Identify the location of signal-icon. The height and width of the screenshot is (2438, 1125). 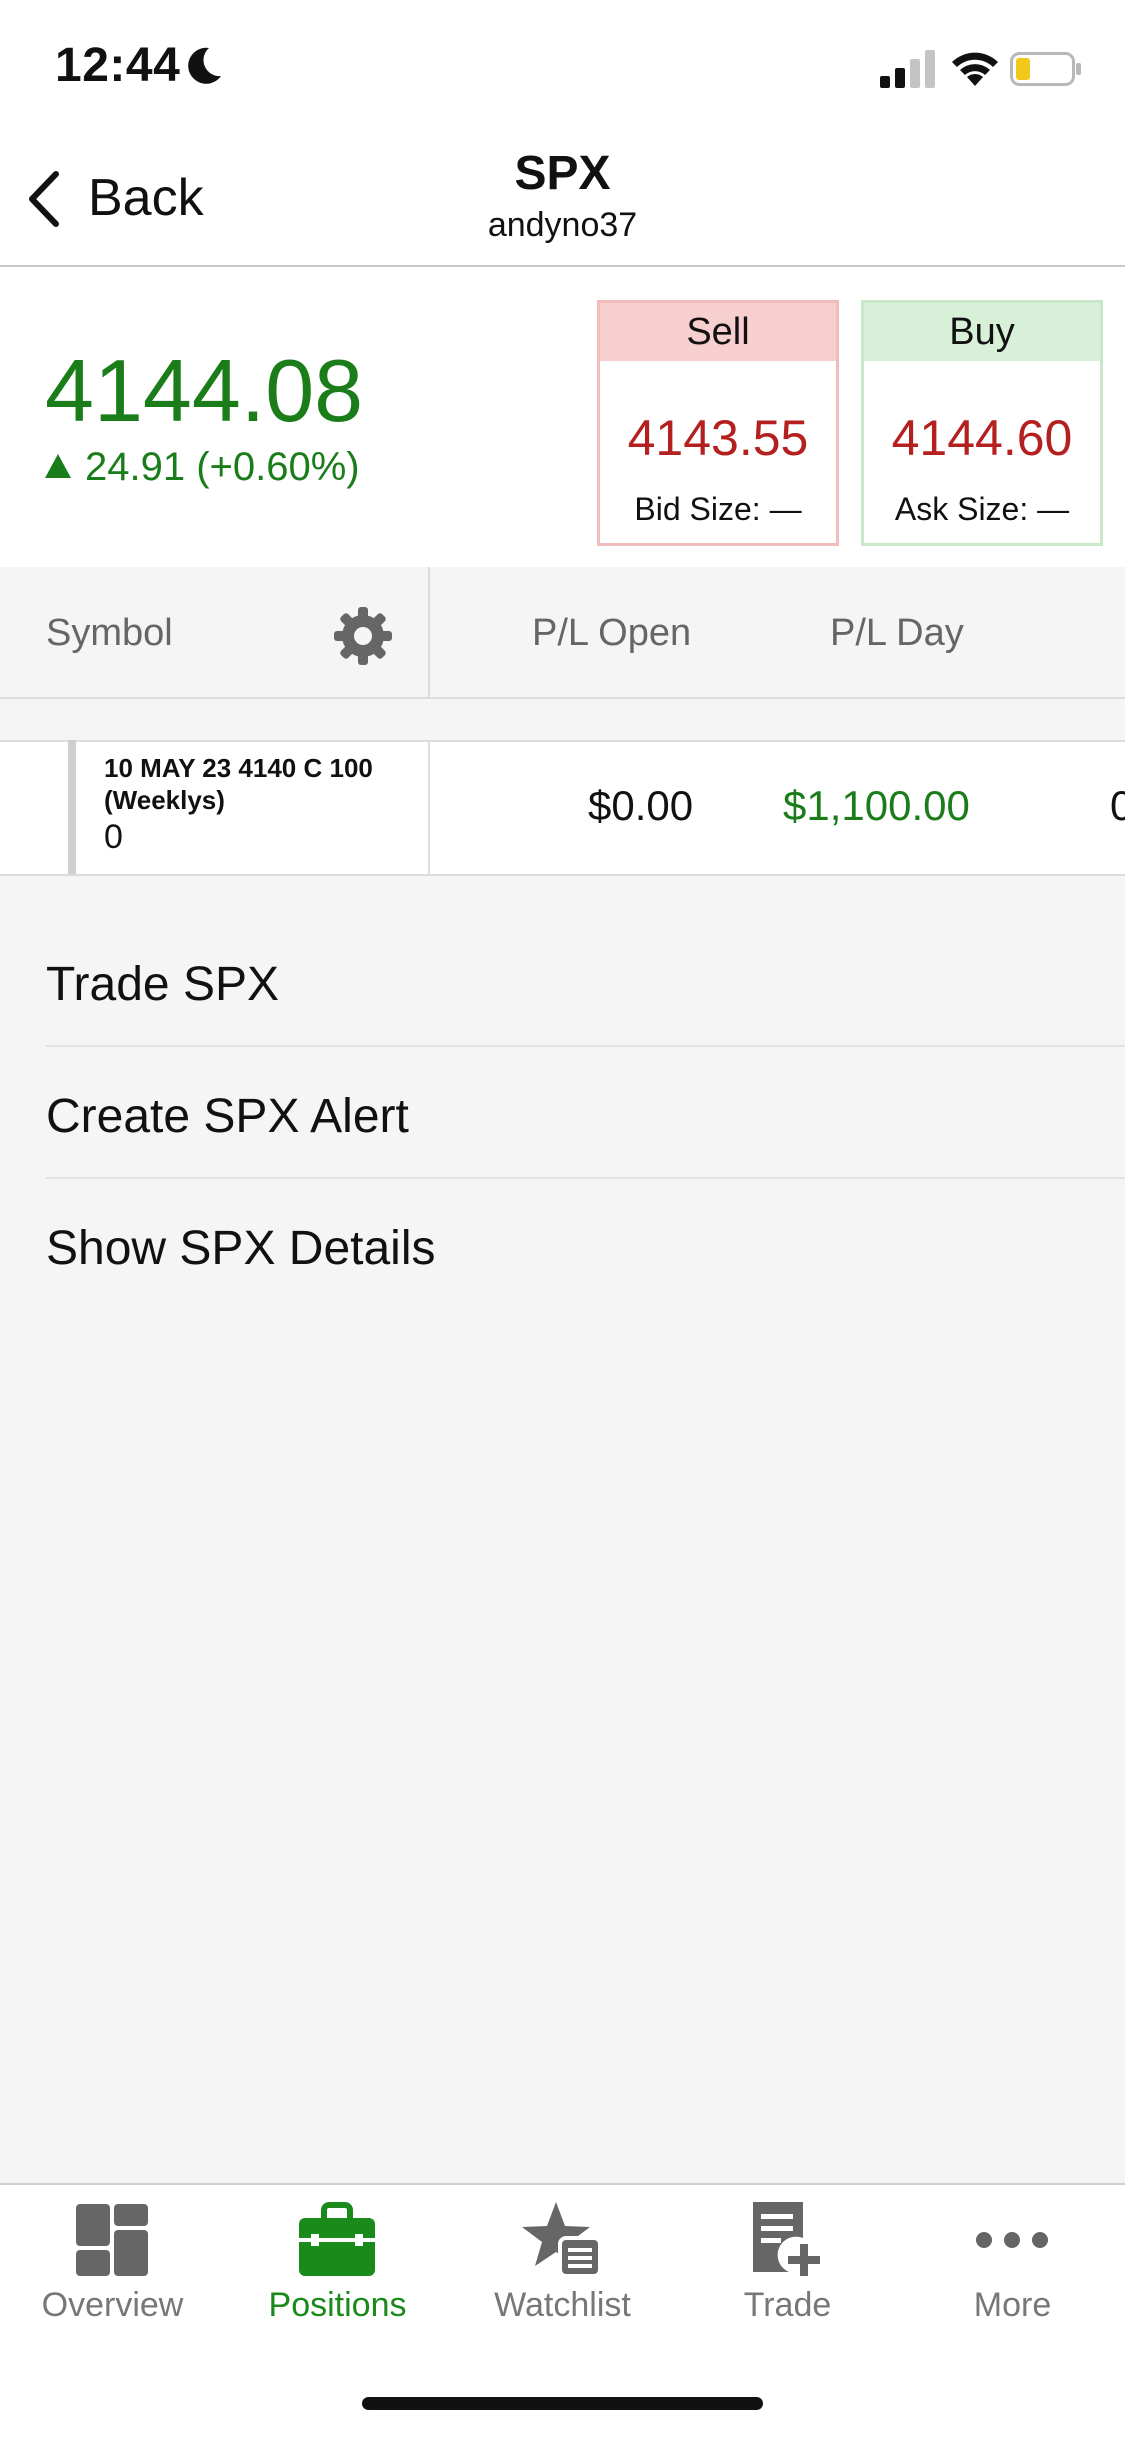
(907, 69).